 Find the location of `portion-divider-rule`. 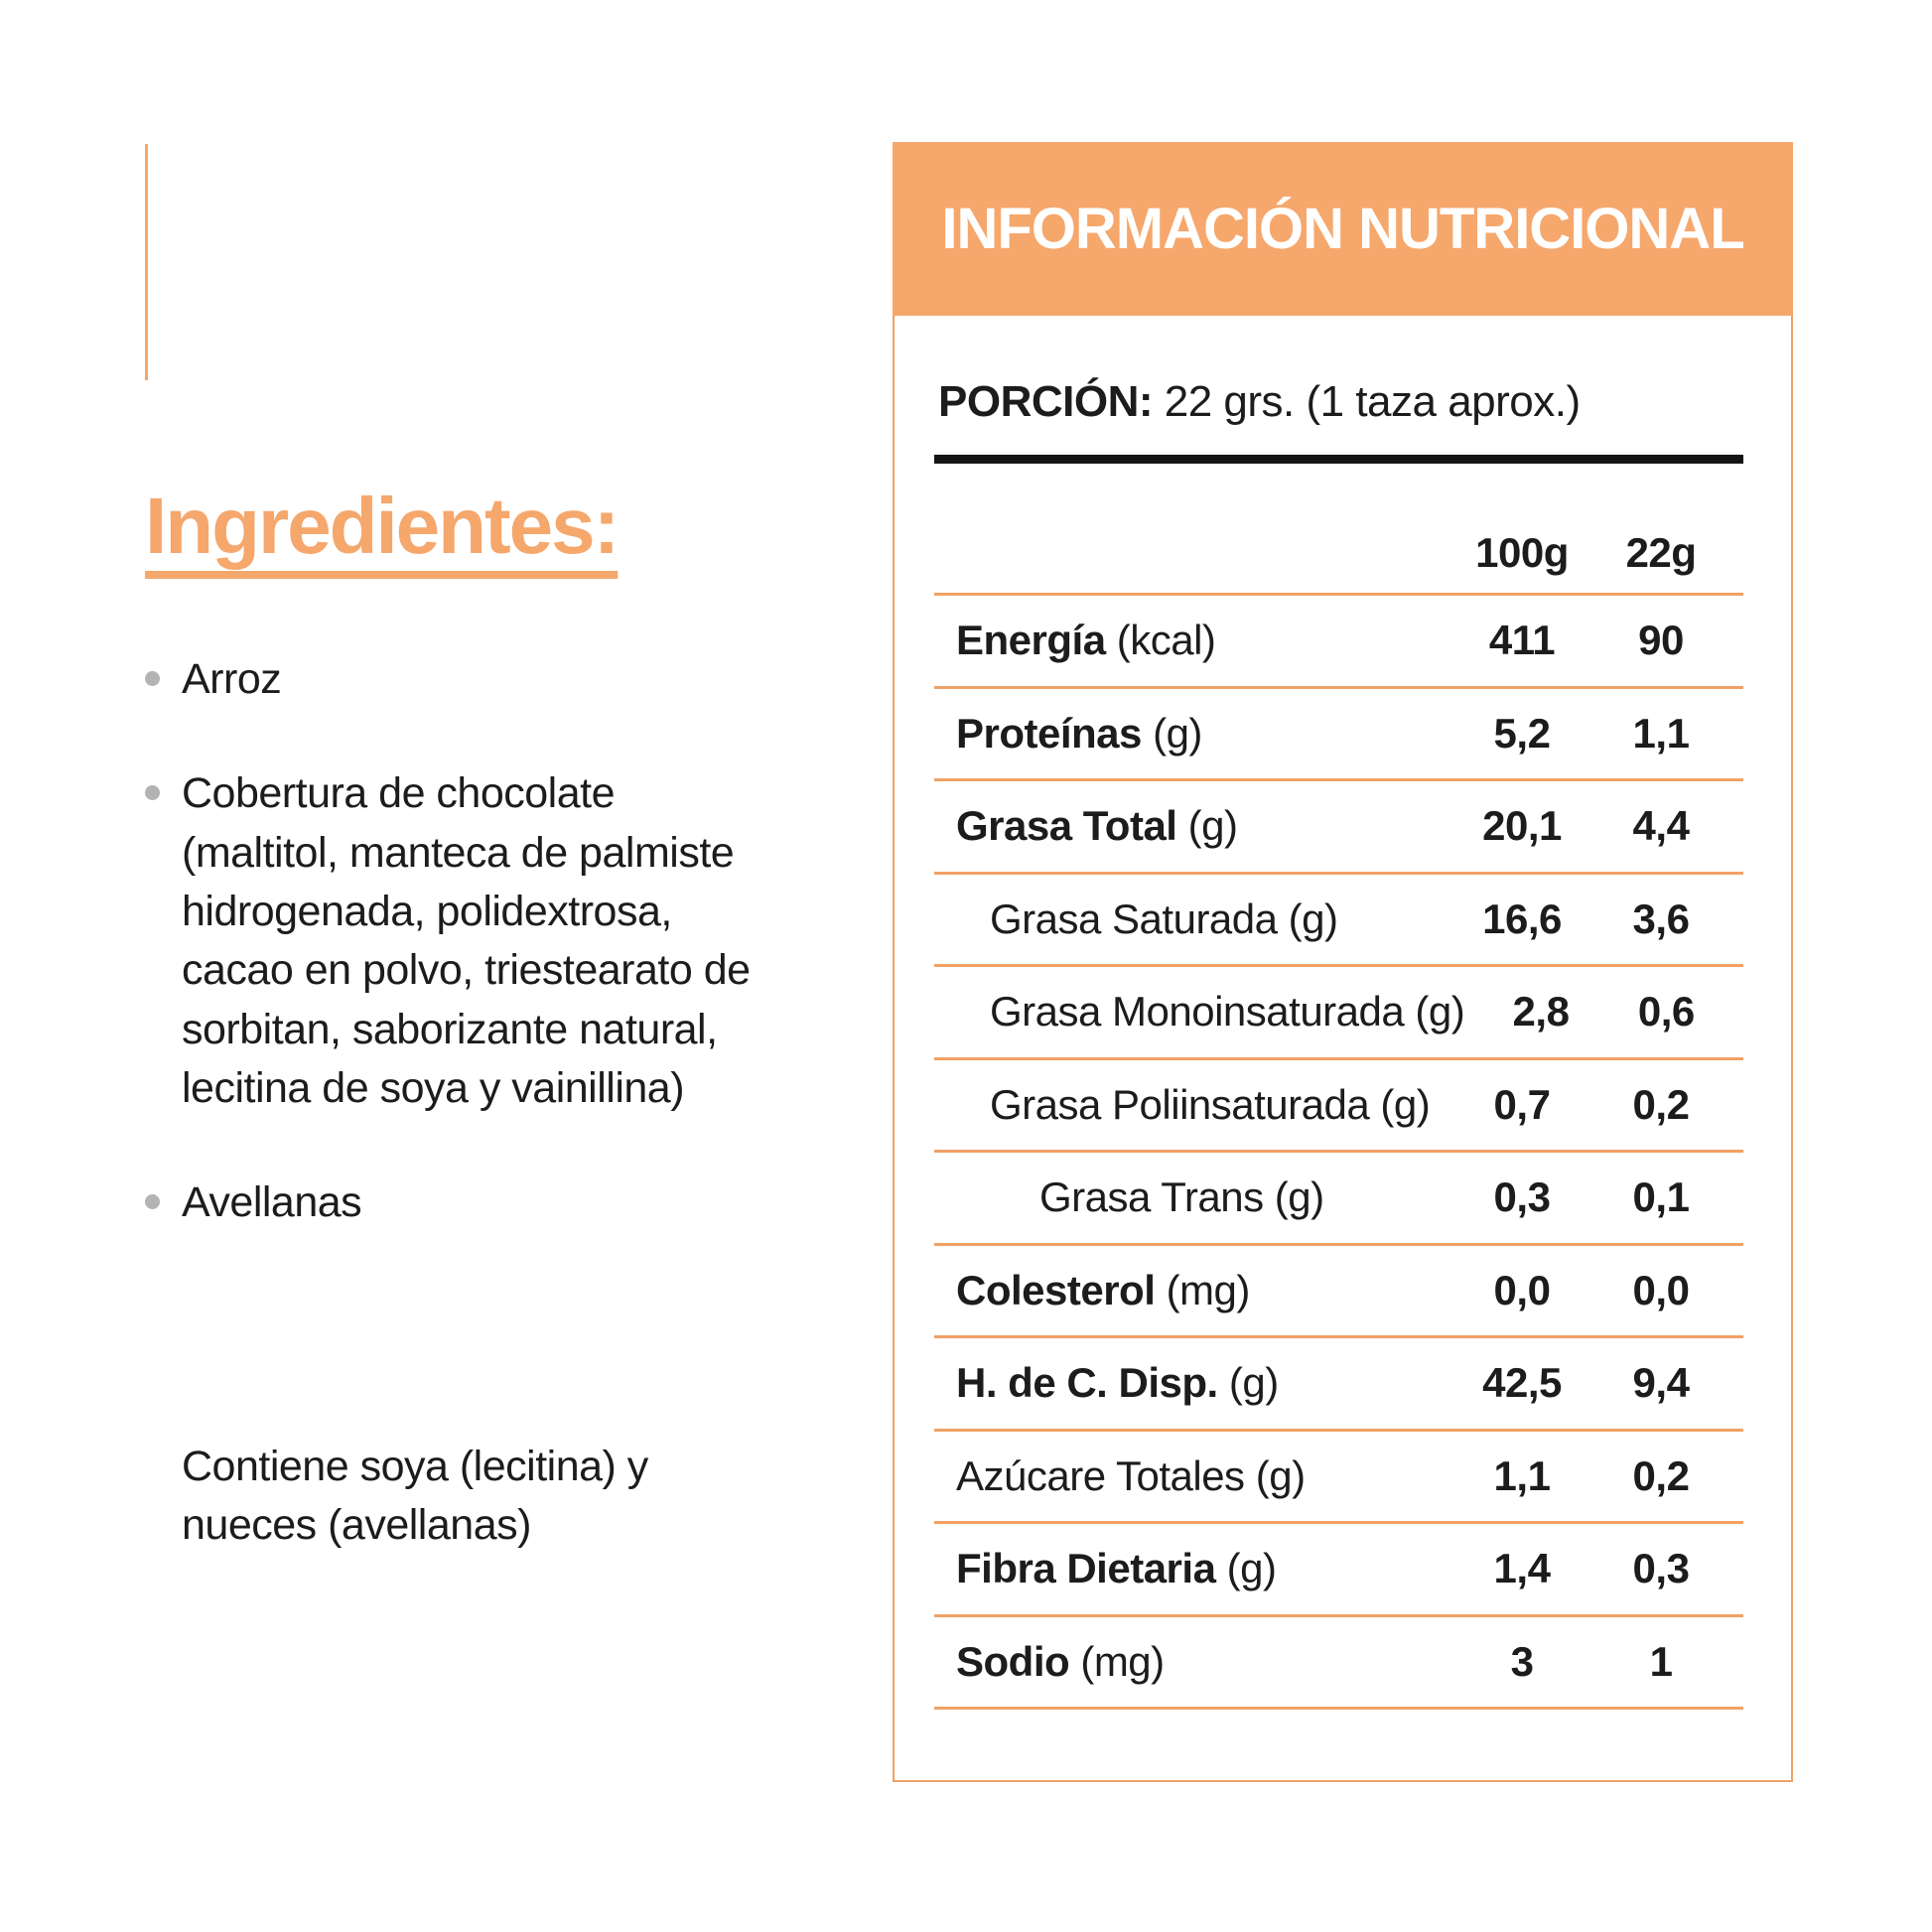

portion-divider-rule is located at coordinates (1339, 460).